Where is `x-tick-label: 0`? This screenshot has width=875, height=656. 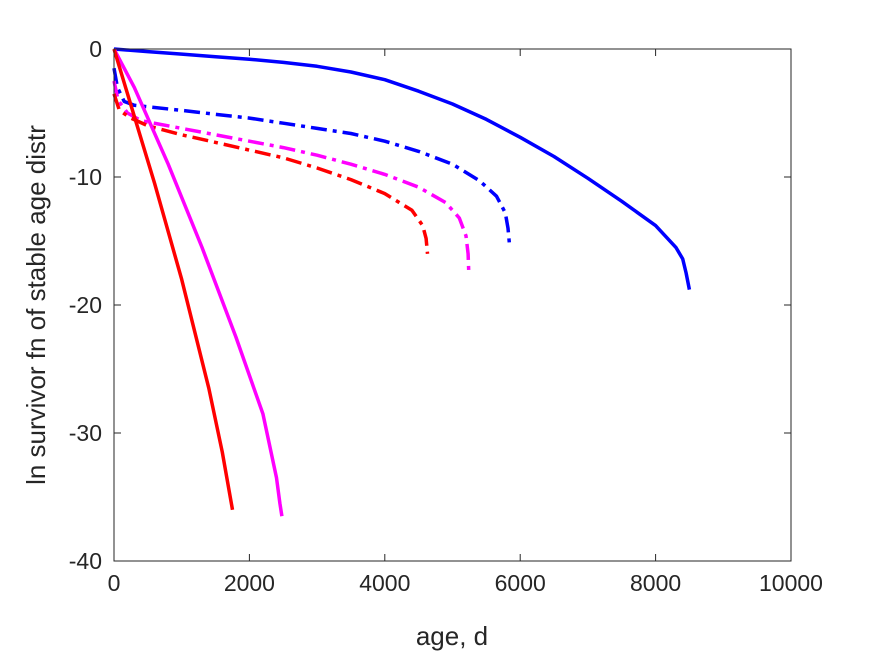 x-tick-label: 0 is located at coordinates (114, 583).